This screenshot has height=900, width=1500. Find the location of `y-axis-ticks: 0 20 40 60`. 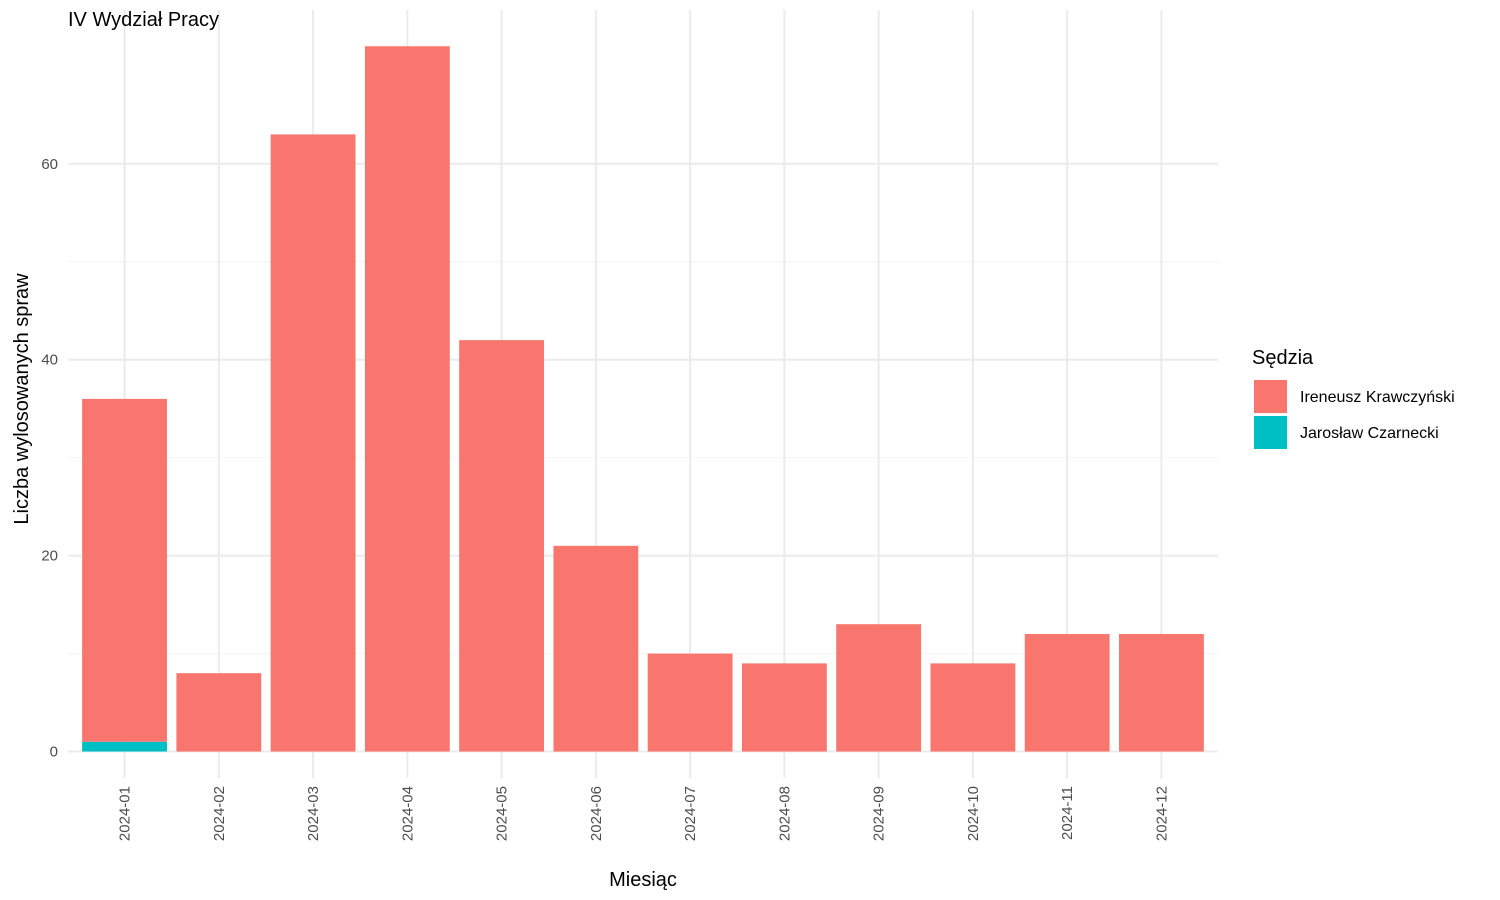

y-axis-ticks: 0 20 40 60 is located at coordinates (49, 458).